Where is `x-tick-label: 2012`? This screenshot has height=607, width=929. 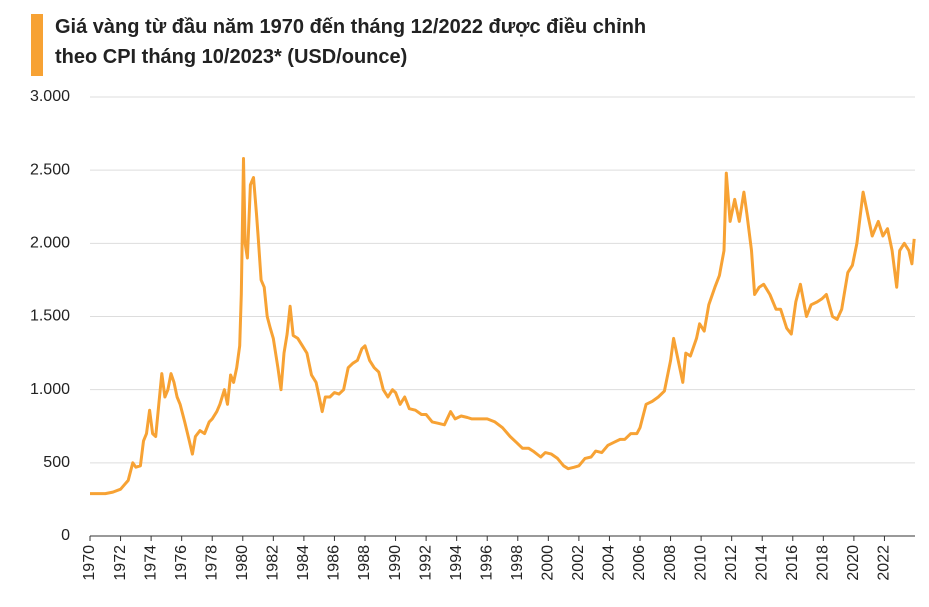 x-tick-label: 2012 is located at coordinates (731, 563).